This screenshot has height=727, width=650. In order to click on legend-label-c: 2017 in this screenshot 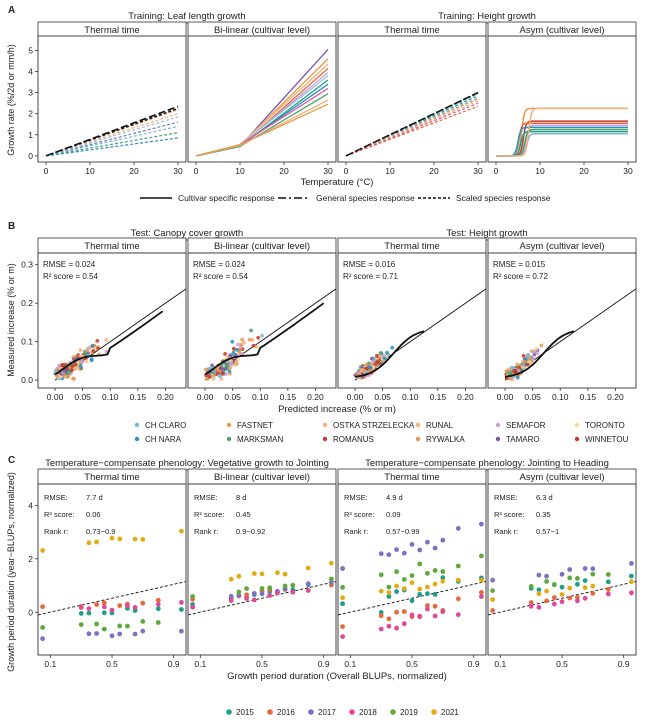, I will do `click(327, 712)`.